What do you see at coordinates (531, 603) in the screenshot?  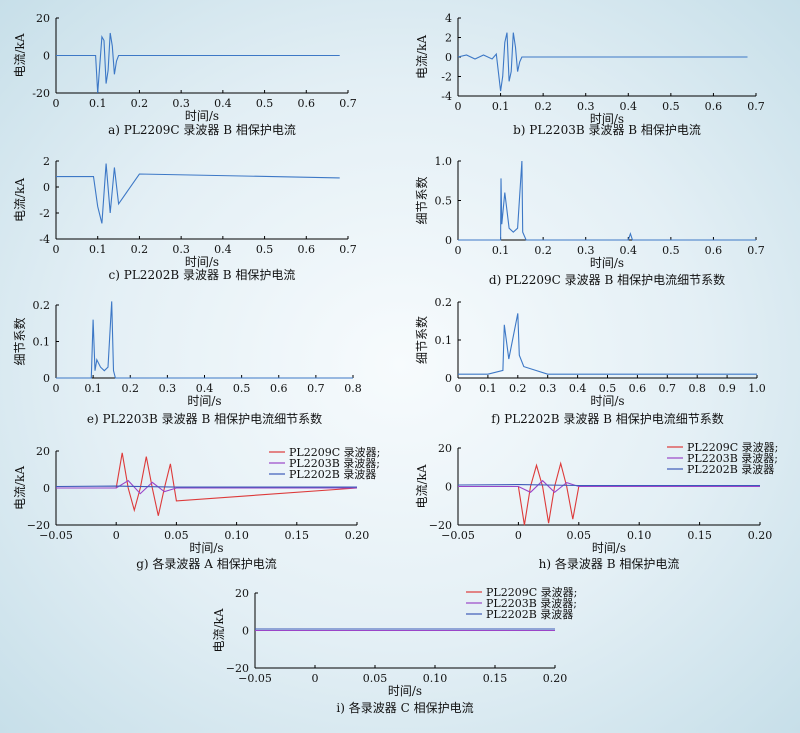 I see `legend-entry: PL2203B 录波器;` at bounding box center [531, 603].